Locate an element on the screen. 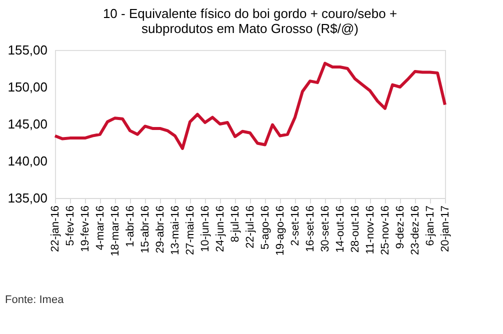  text: subprodutos em Mato Grosso (R$/@) is located at coordinates (250, 28).